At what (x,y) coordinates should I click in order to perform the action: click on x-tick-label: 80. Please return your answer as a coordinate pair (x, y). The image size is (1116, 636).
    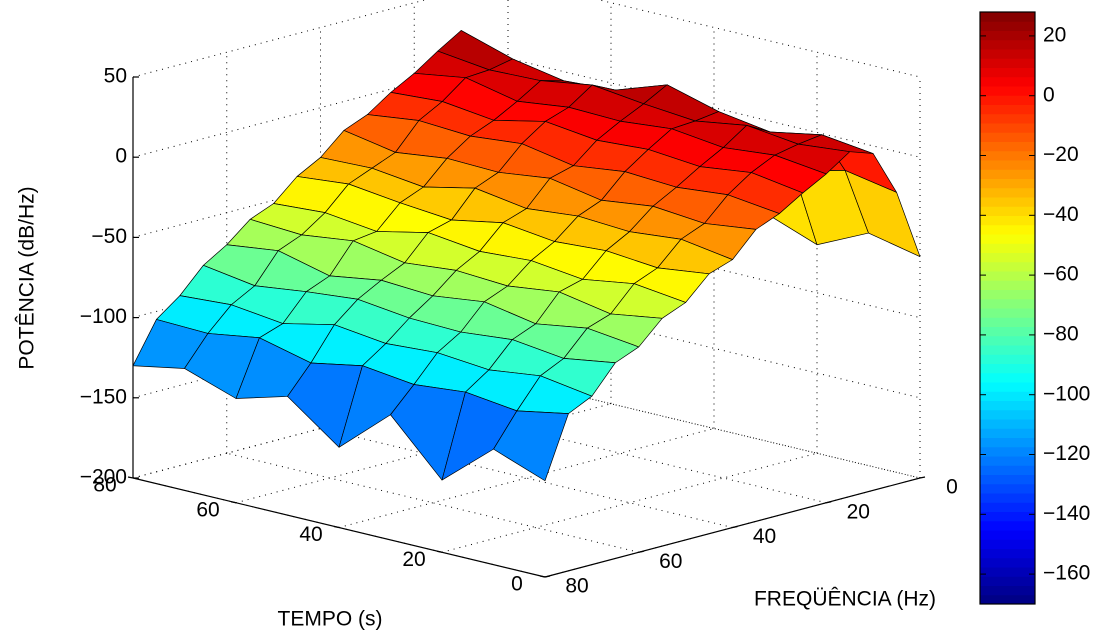
    Looking at the image, I should click on (576, 586).